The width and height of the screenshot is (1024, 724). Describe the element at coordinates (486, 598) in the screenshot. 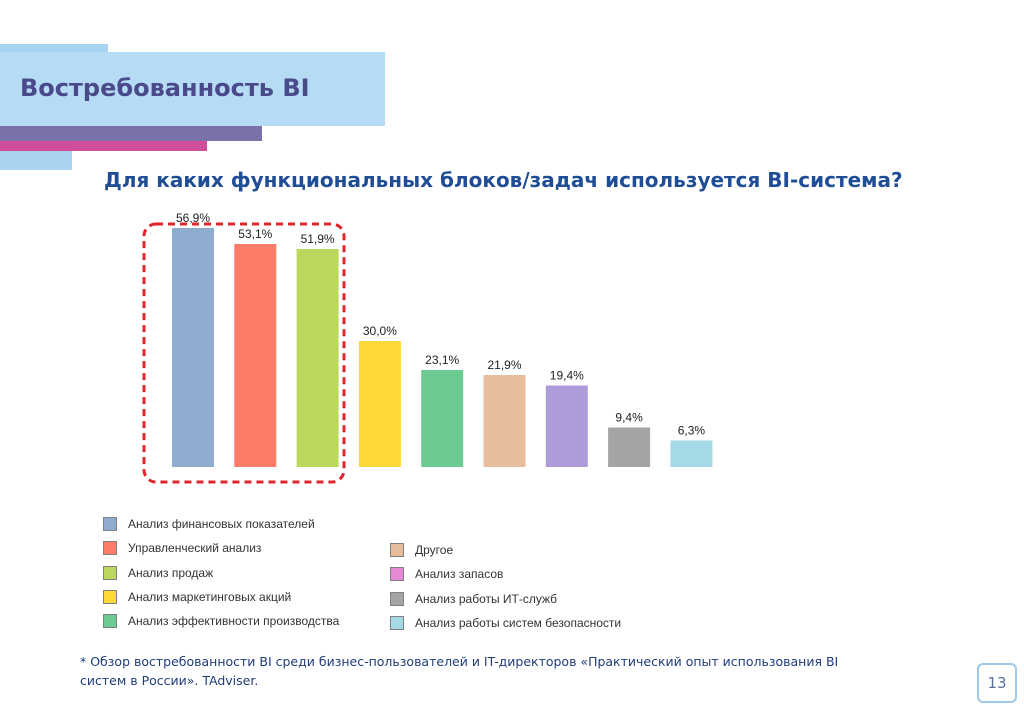

I see `legend-label: Анализ работы ИТ-служб` at that location.